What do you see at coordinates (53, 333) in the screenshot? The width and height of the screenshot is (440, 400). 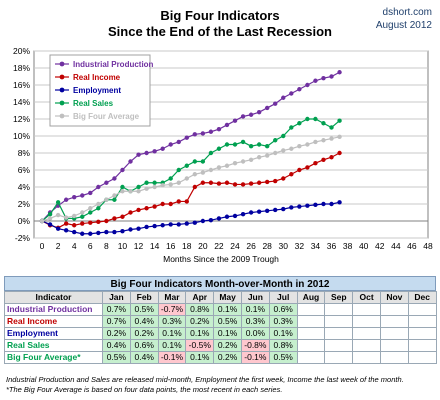 I see `row-indicator-name: Employment` at bounding box center [53, 333].